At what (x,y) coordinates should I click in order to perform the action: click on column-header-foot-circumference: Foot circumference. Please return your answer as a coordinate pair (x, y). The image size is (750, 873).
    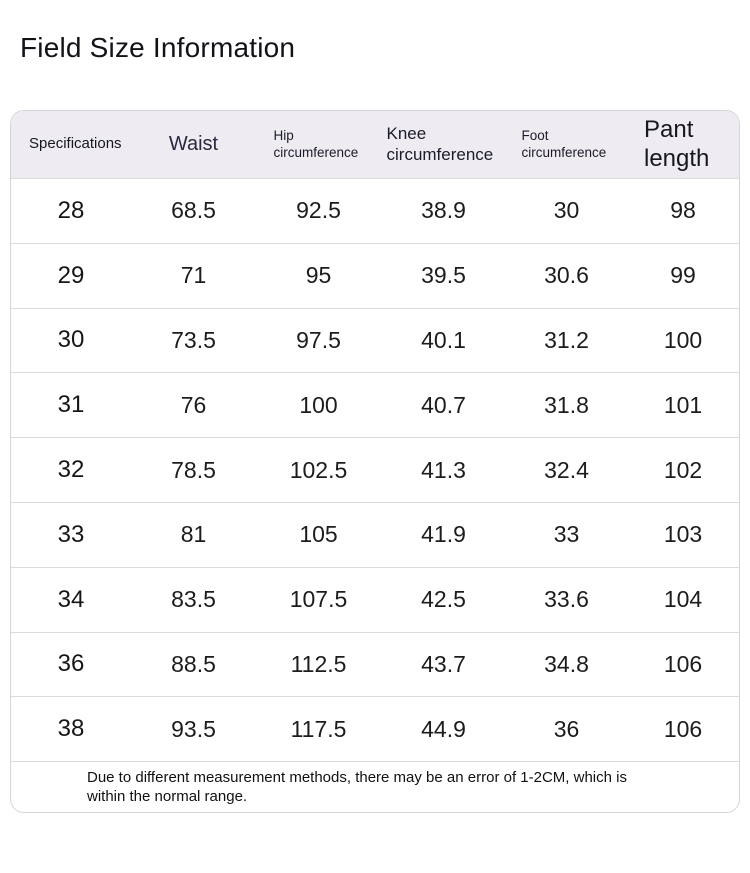
    Looking at the image, I should click on (566, 144).